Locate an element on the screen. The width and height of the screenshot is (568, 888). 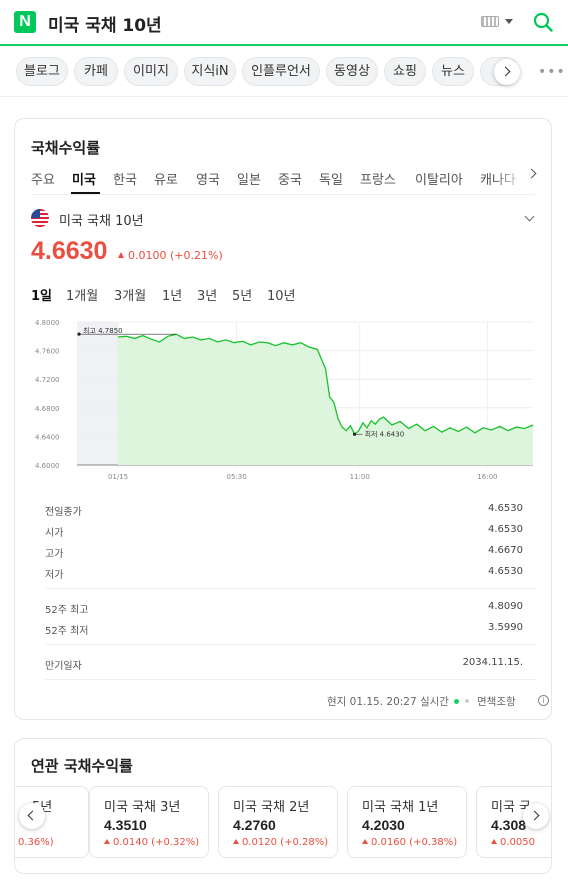
related-item-value: 4.308 is located at coordinates (509, 825).